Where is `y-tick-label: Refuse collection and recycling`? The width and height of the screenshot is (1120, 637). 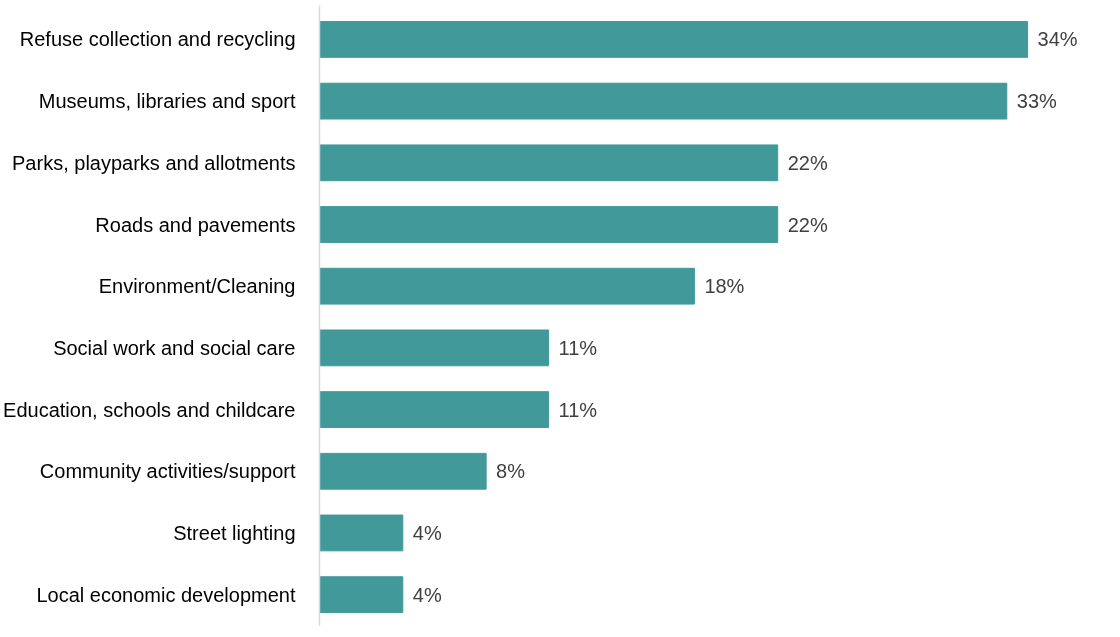
y-tick-label: Refuse collection and recycling is located at coordinates (157, 39).